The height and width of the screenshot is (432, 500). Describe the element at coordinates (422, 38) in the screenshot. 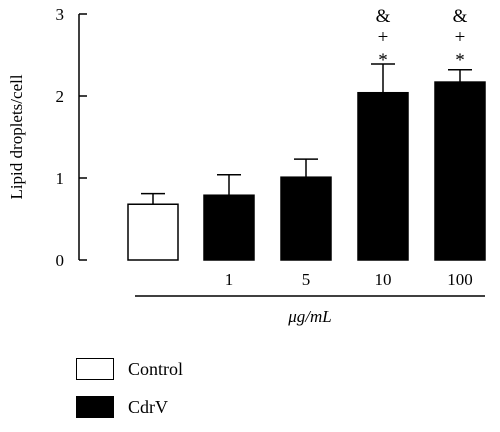

I see `significance-annotations: &+*&+*` at that location.